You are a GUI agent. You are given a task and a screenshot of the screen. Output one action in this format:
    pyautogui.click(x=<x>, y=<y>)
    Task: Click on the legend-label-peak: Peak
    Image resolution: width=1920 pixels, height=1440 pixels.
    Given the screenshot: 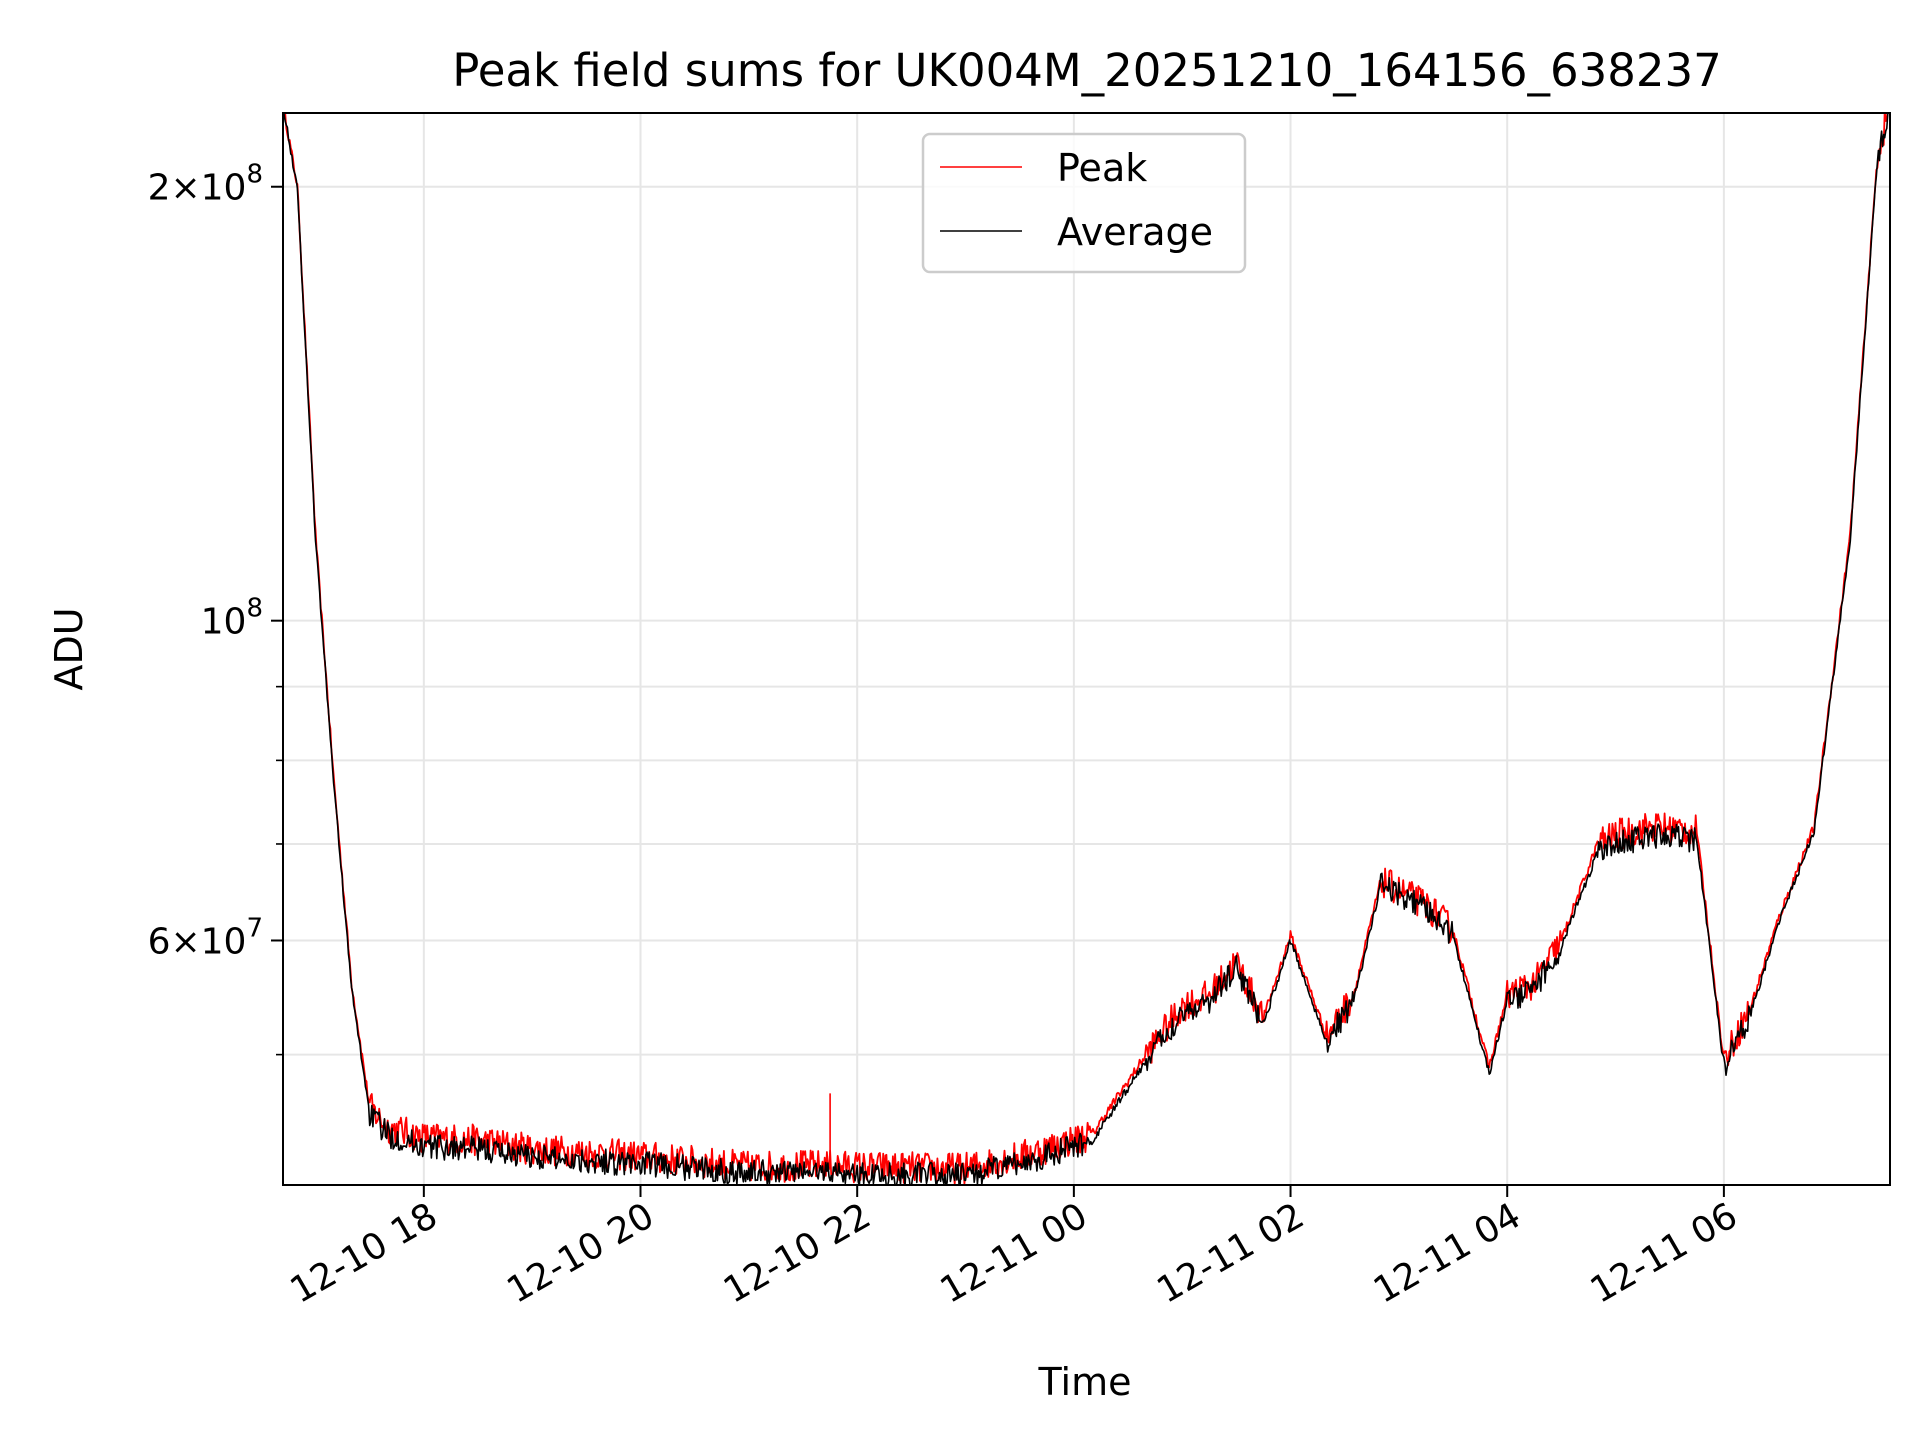 What is the action you would take?
    pyautogui.click(x=1102, y=168)
    